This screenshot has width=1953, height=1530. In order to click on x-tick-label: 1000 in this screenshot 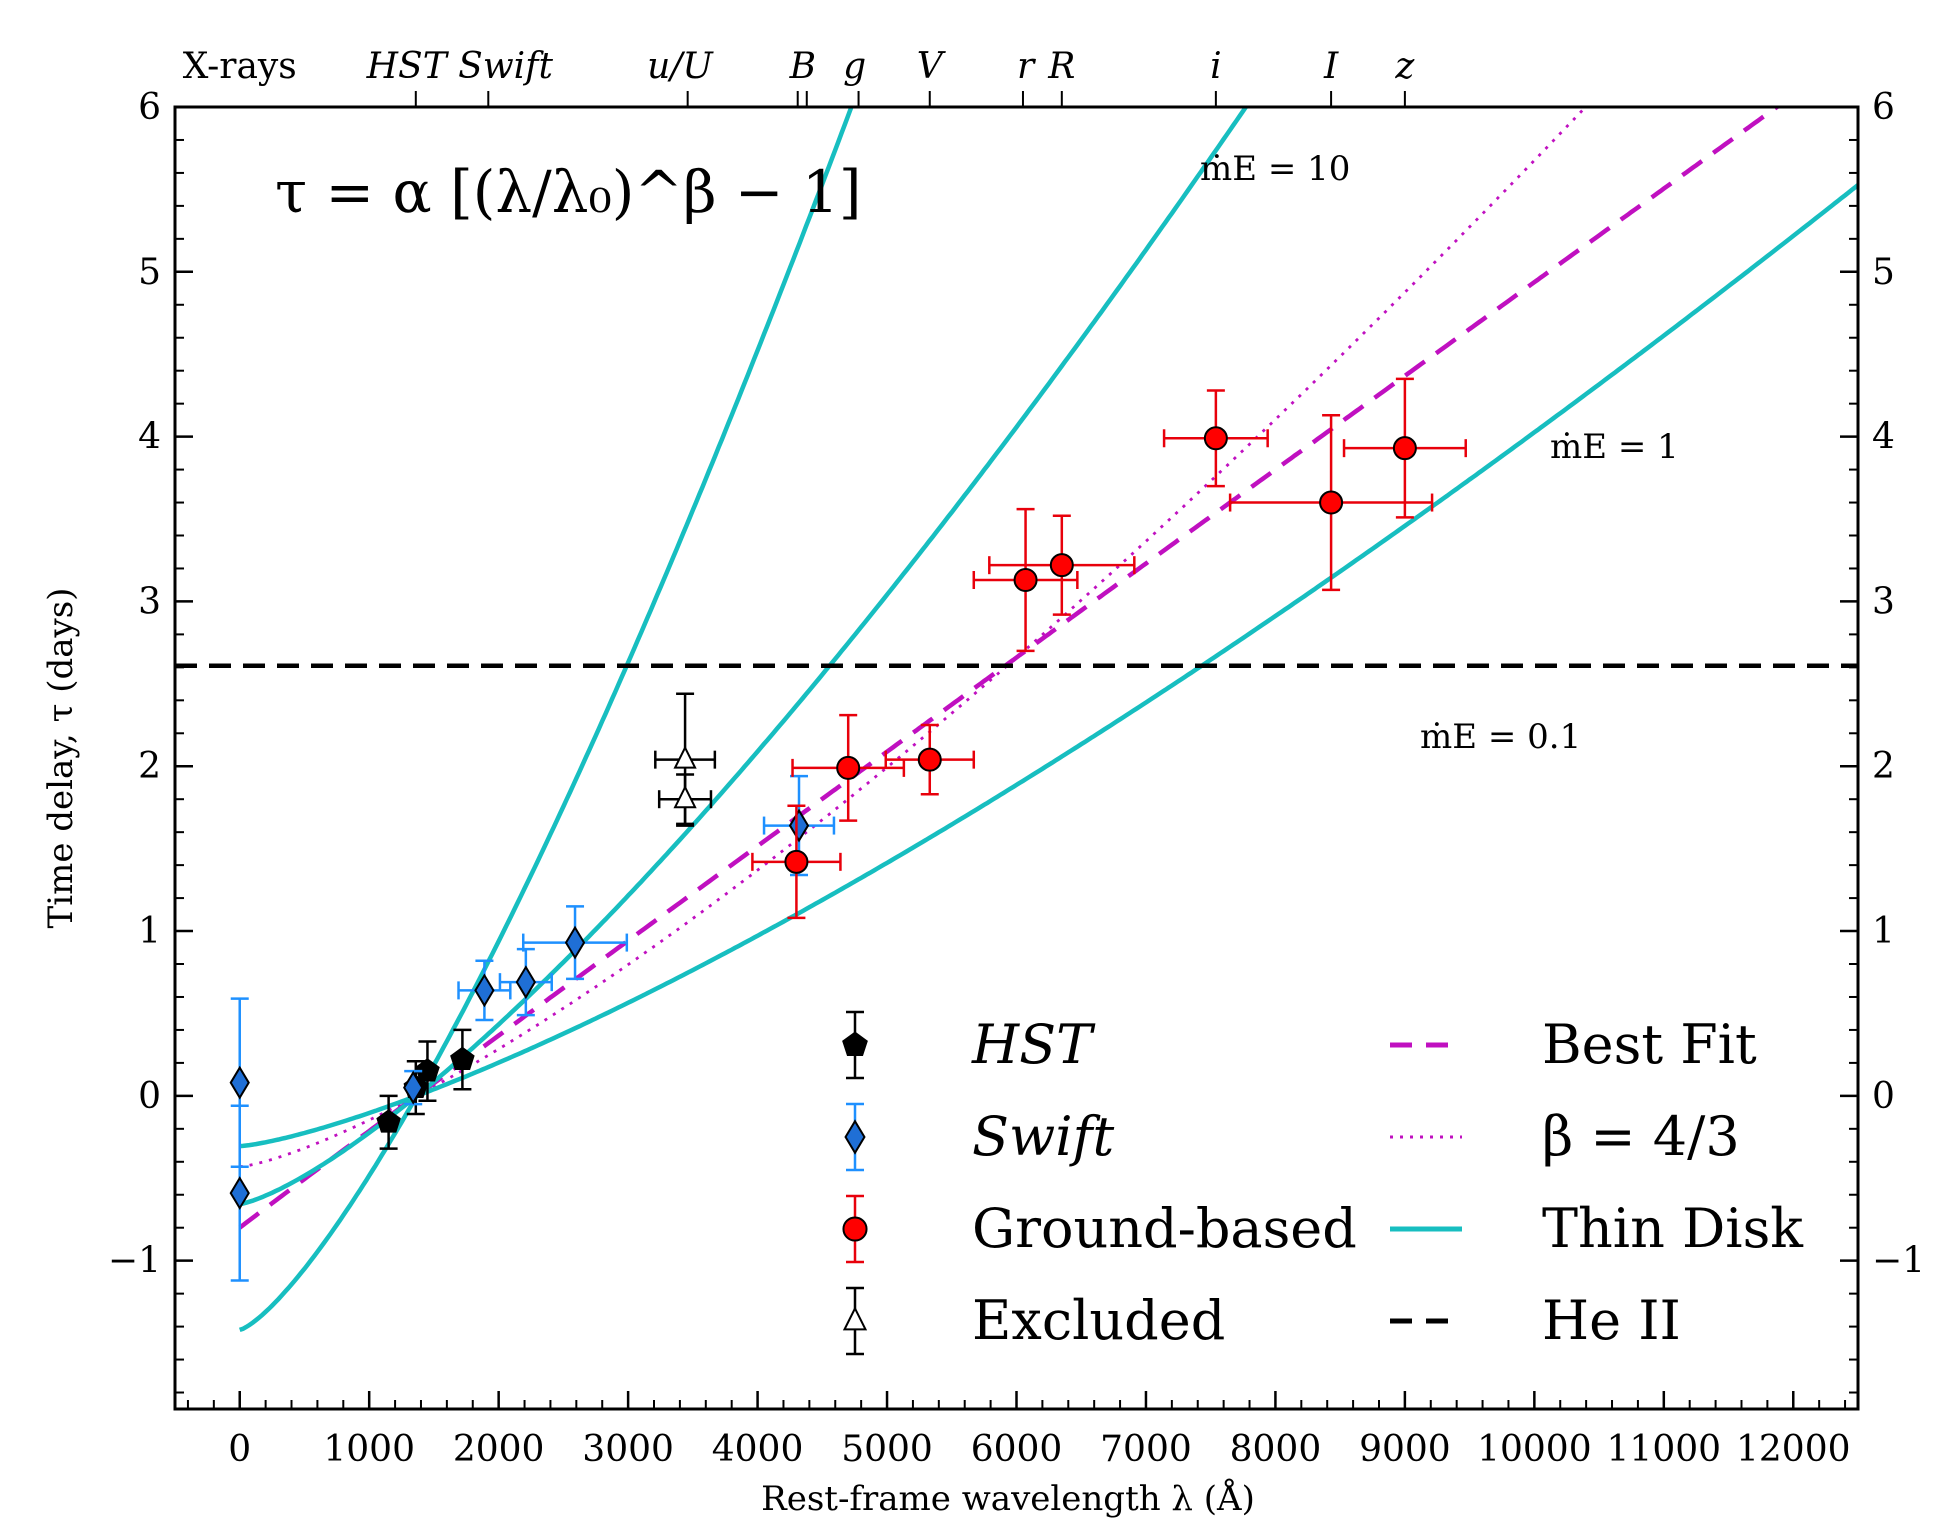, I will do `click(369, 1449)`.